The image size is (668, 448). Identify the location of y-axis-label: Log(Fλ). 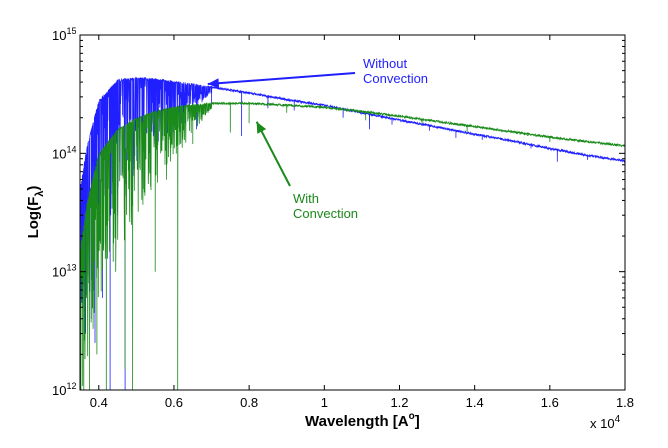
(35, 212).